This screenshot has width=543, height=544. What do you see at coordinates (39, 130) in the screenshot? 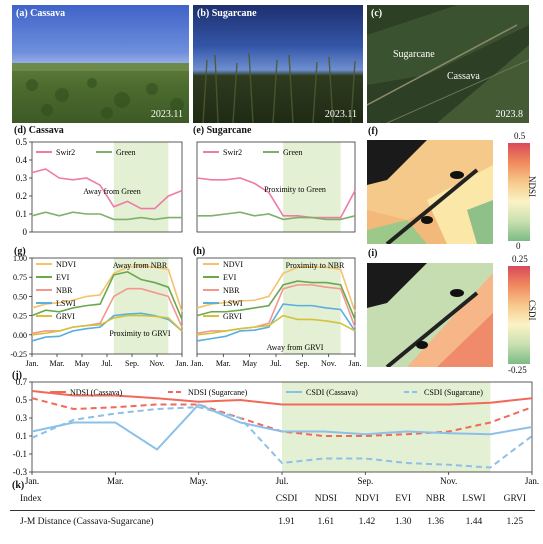
I see `panel-d-title: (d) Cassava` at bounding box center [39, 130].